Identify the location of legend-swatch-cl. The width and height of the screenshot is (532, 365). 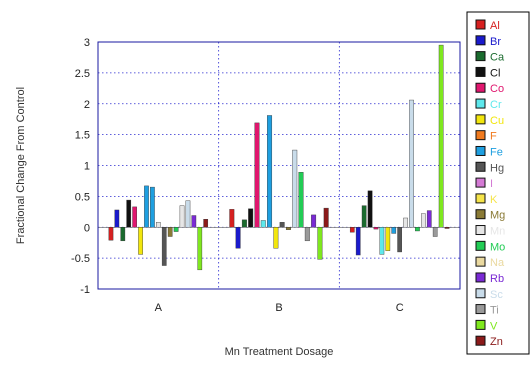
(480, 71).